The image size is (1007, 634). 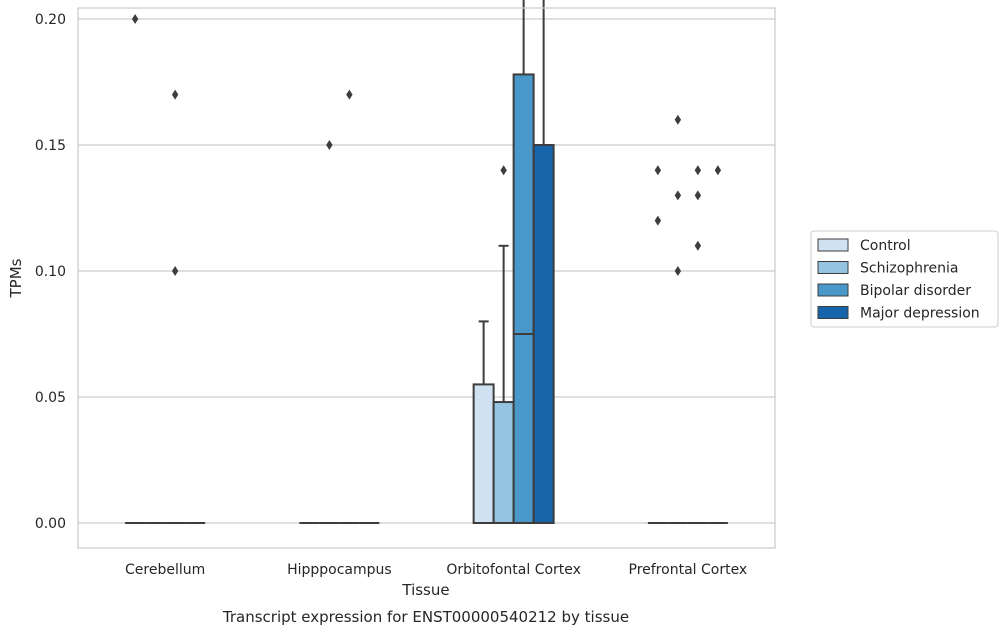 I want to click on legend-label: Schizophrenia, so click(x=909, y=269).